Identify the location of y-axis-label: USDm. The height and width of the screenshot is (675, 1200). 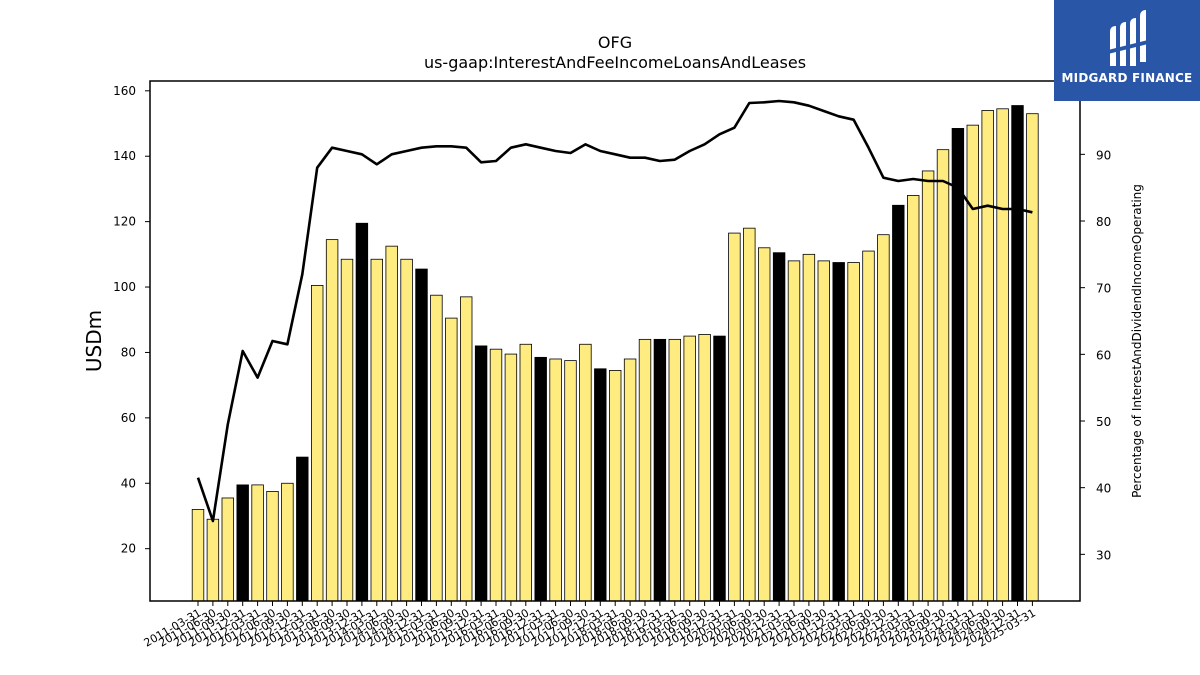
(94, 341).